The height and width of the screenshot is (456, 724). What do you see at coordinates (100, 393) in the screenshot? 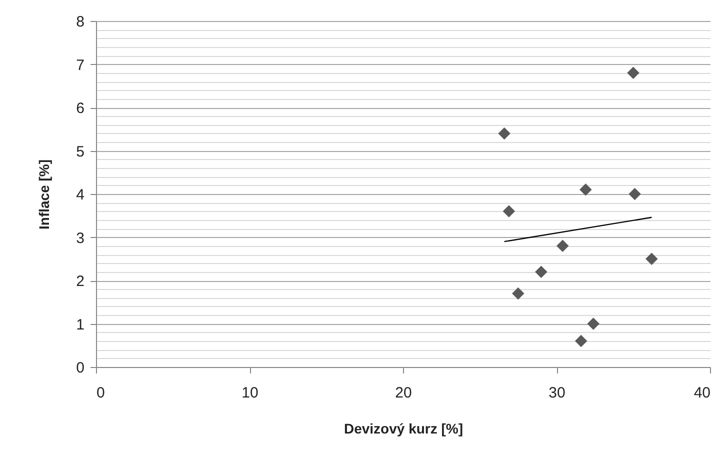
I see `x-tick-label: 0` at bounding box center [100, 393].